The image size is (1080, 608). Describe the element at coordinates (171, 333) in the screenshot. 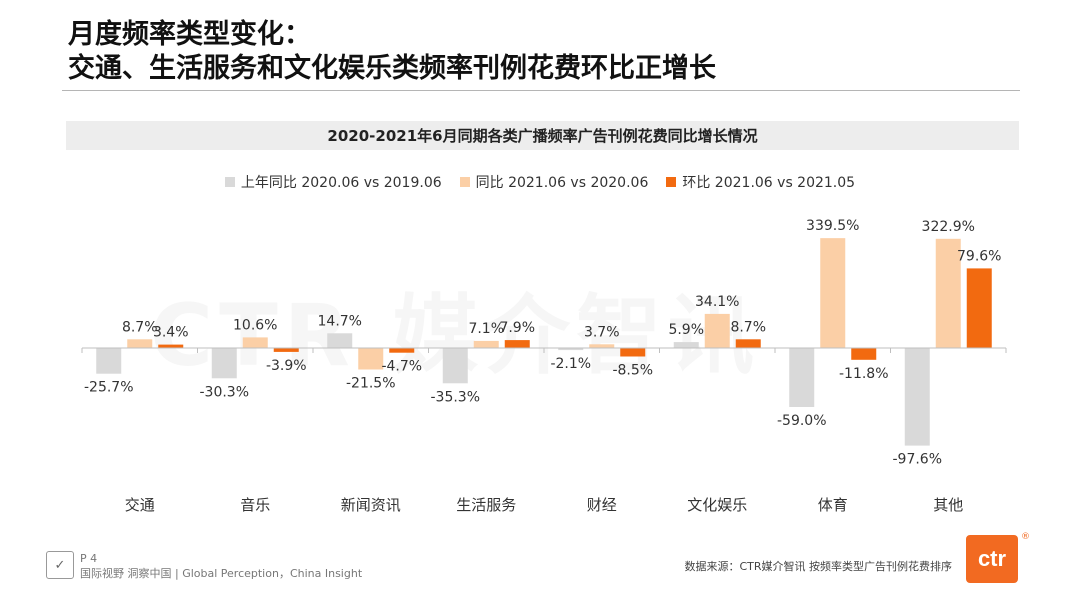

I see `data-label-2-0: 3.4%` at that location.